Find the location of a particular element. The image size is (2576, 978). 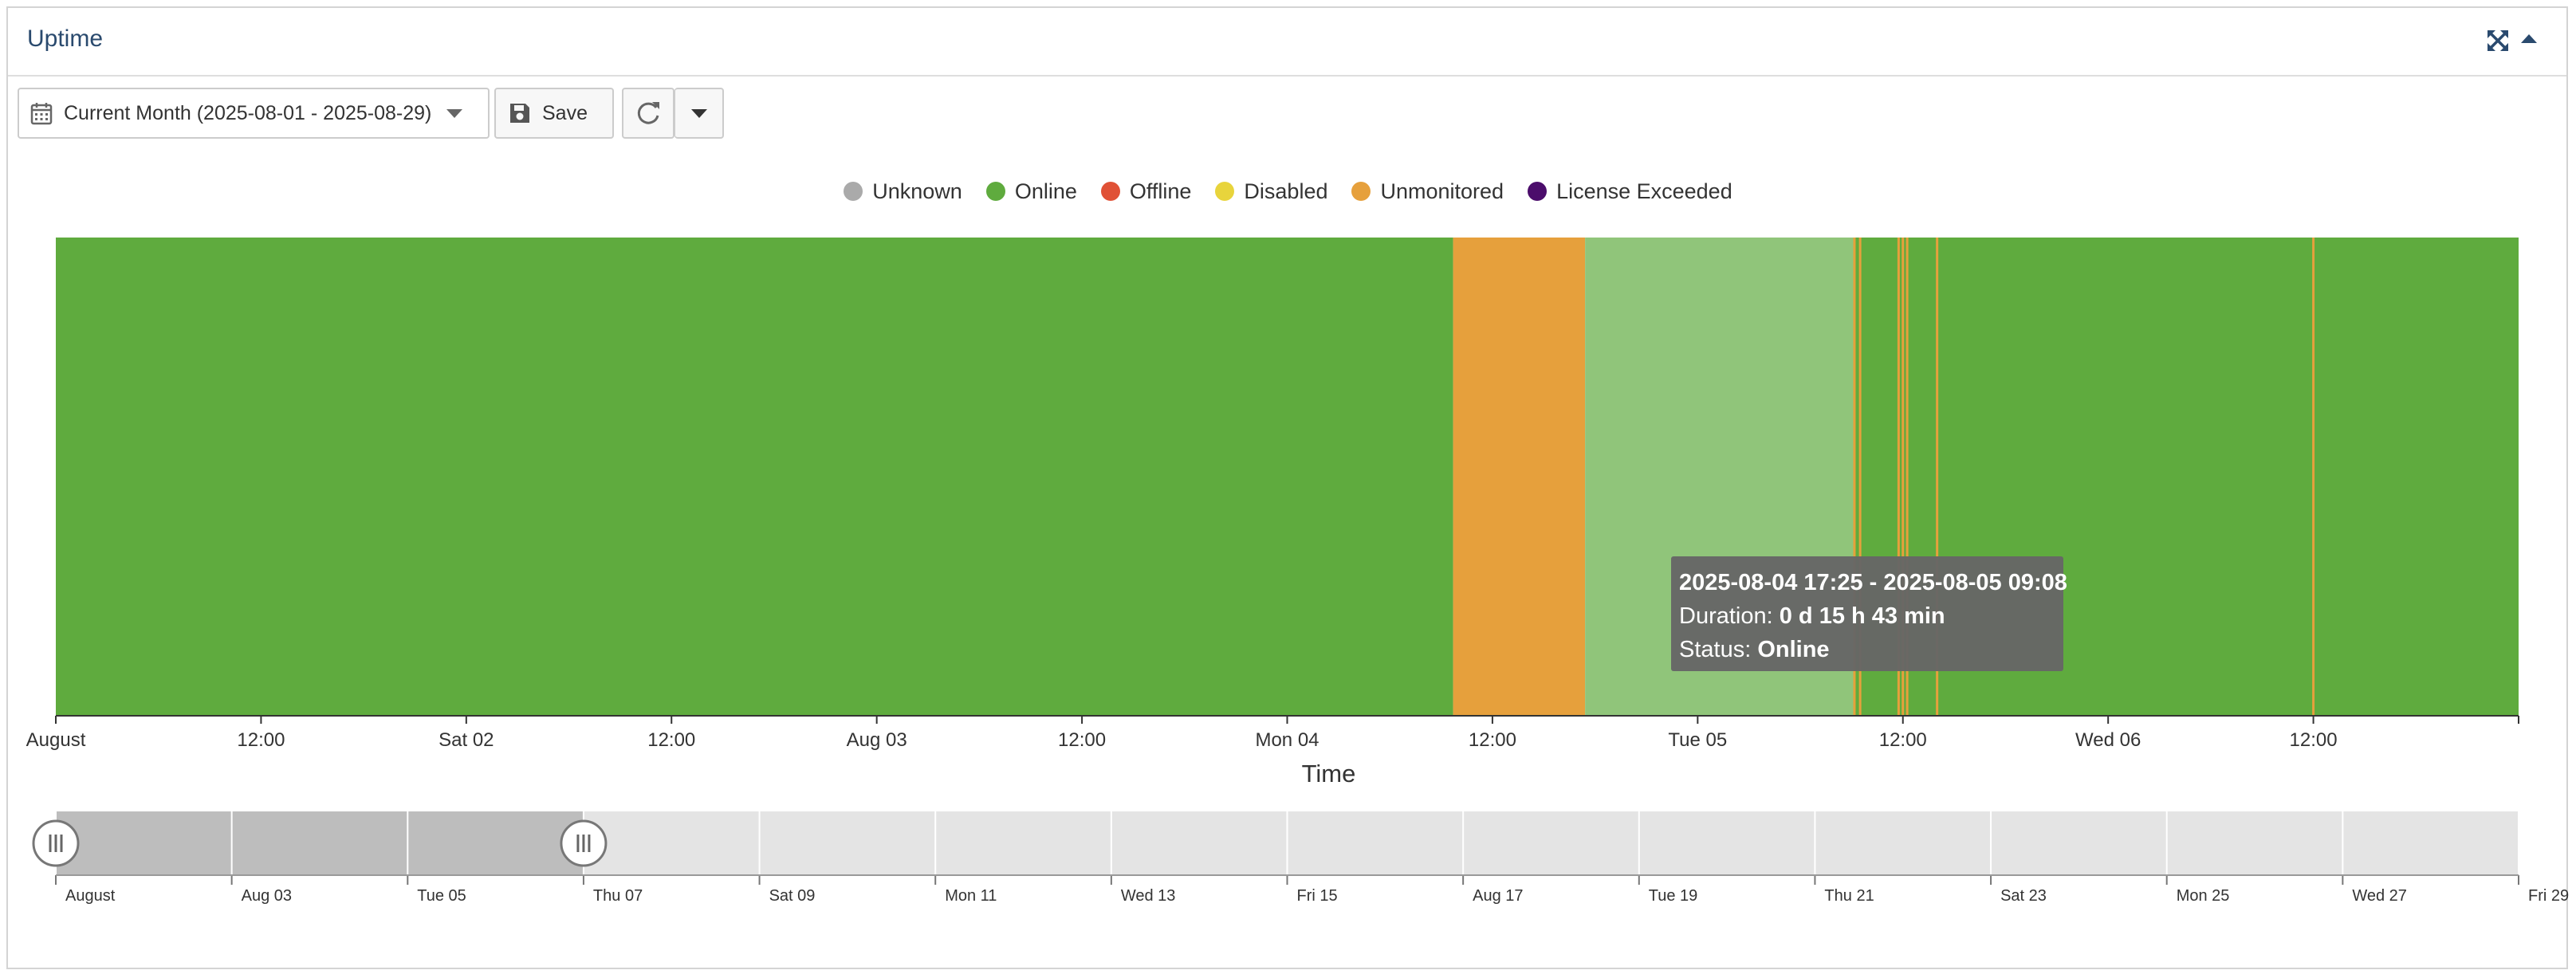

caret-up-icon is located at coordinates (2531, 44).